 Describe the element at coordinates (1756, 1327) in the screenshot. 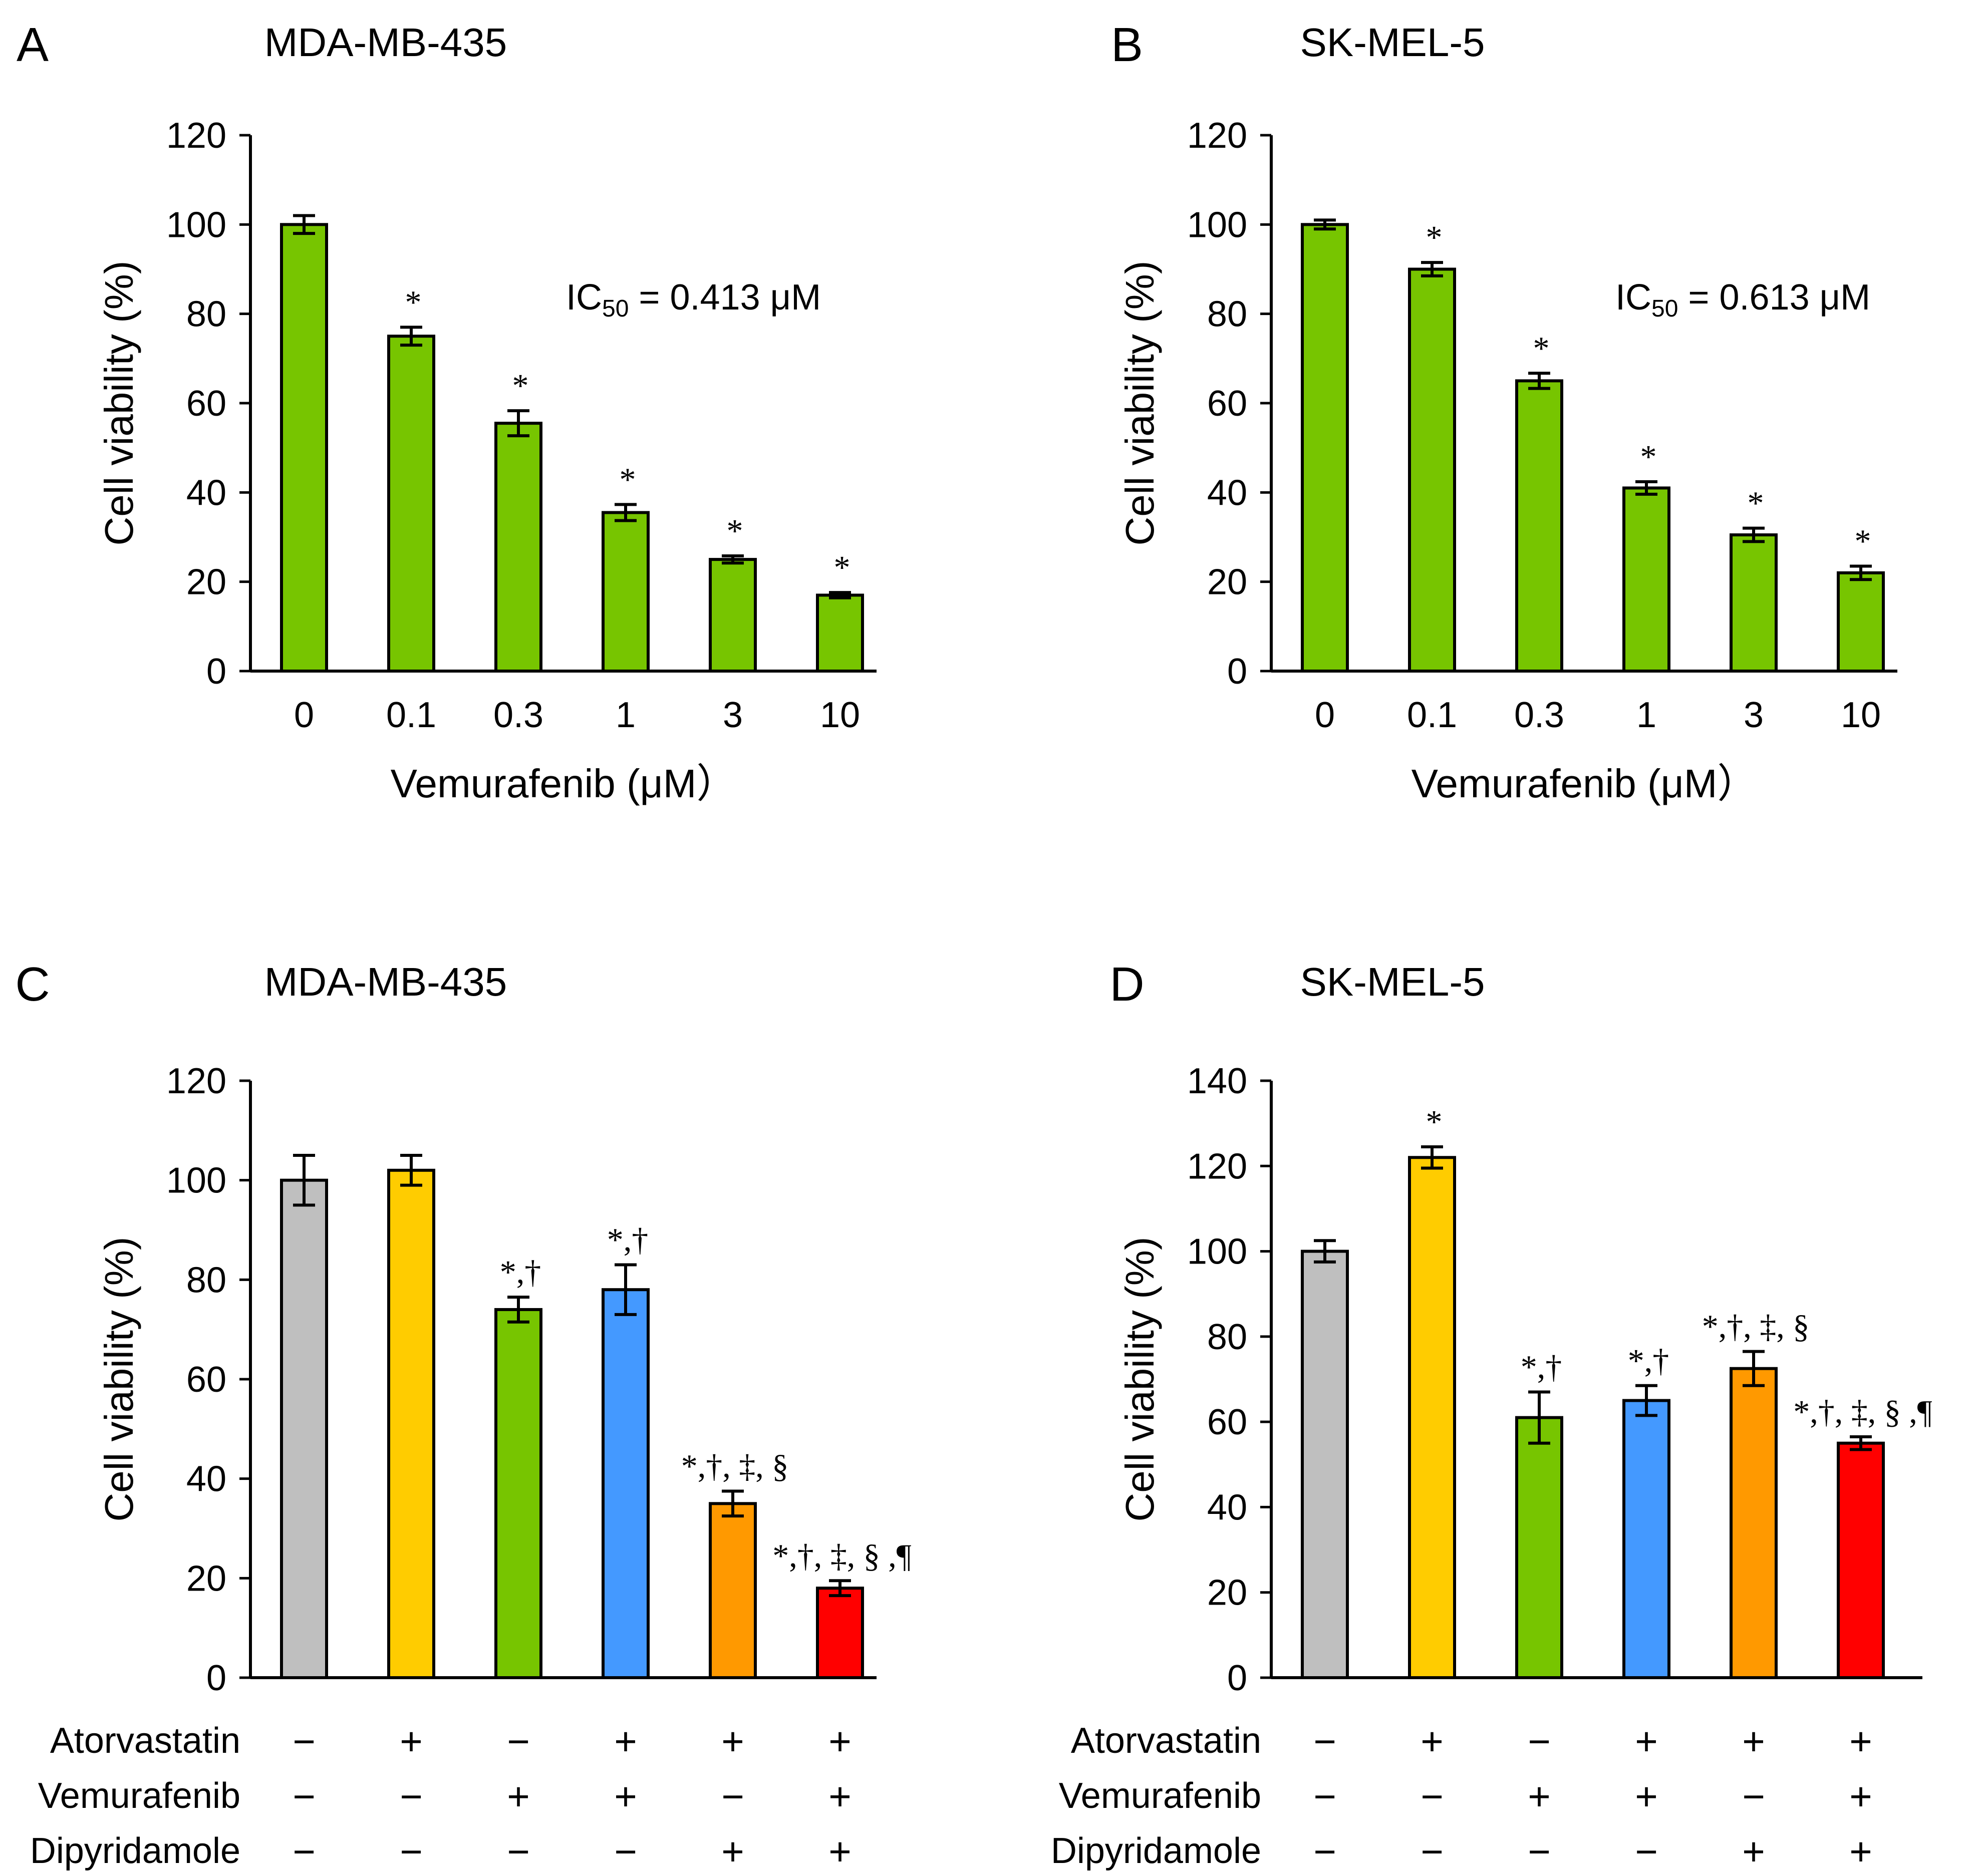

I see `significance-label: *,†, ‡, §` at that location.